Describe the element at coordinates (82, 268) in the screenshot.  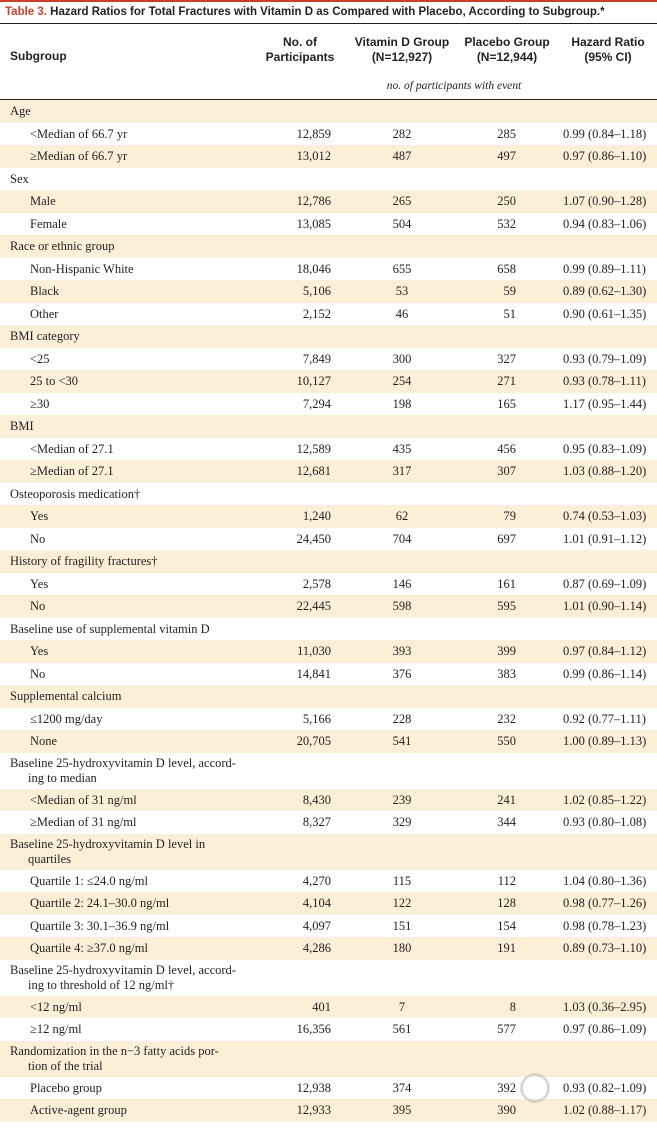
I see `subgroup-label: Non-Hispanic White` at that location.